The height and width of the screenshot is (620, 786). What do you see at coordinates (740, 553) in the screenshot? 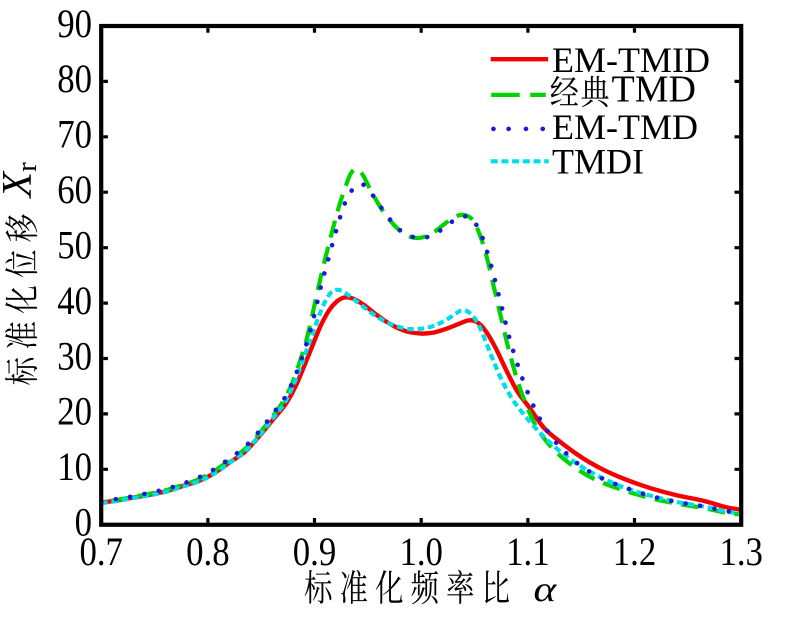
I see `svg-text: 1.3` at bounding box center [740, 553].